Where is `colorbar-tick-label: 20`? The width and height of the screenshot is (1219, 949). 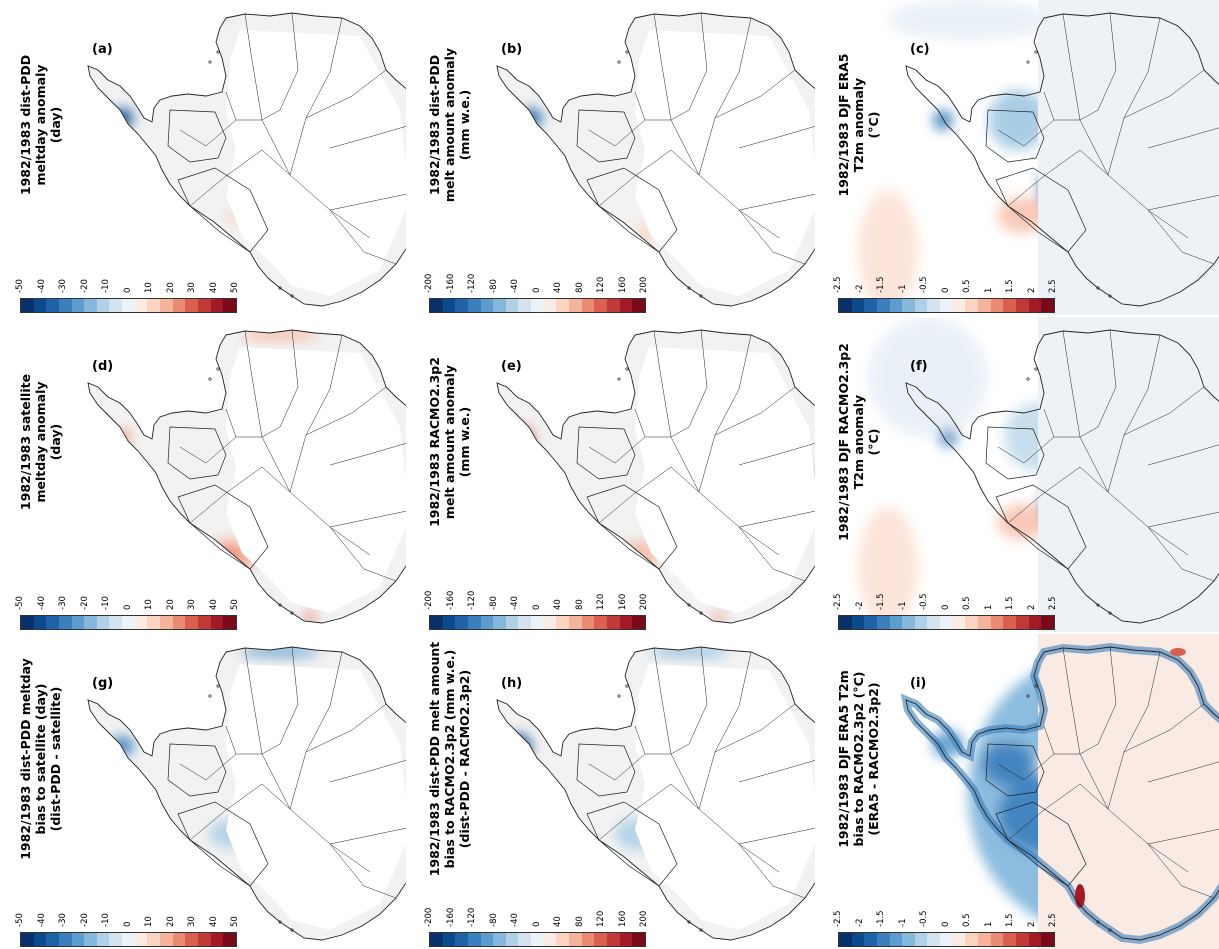 colorbar-tick-label: 20 is located at coordinates (170, 921).